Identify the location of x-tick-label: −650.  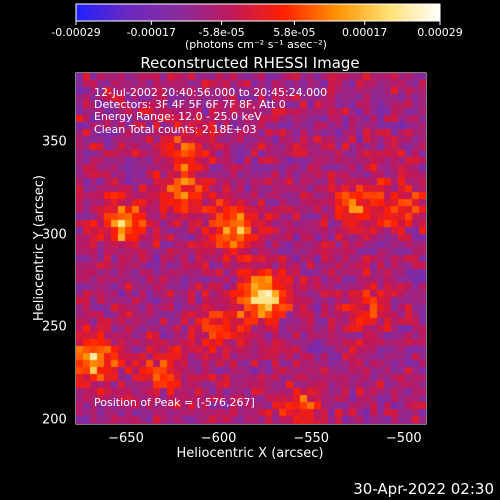
(126, 438).